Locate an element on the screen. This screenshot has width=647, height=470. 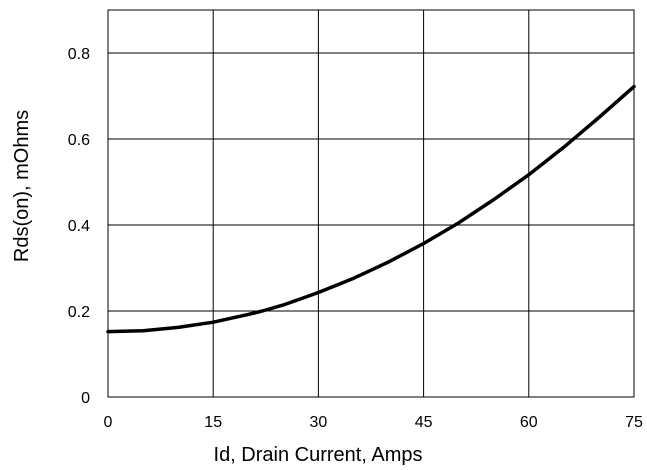
x-tick-label-75: 75 is located at coordinates (634, 422).